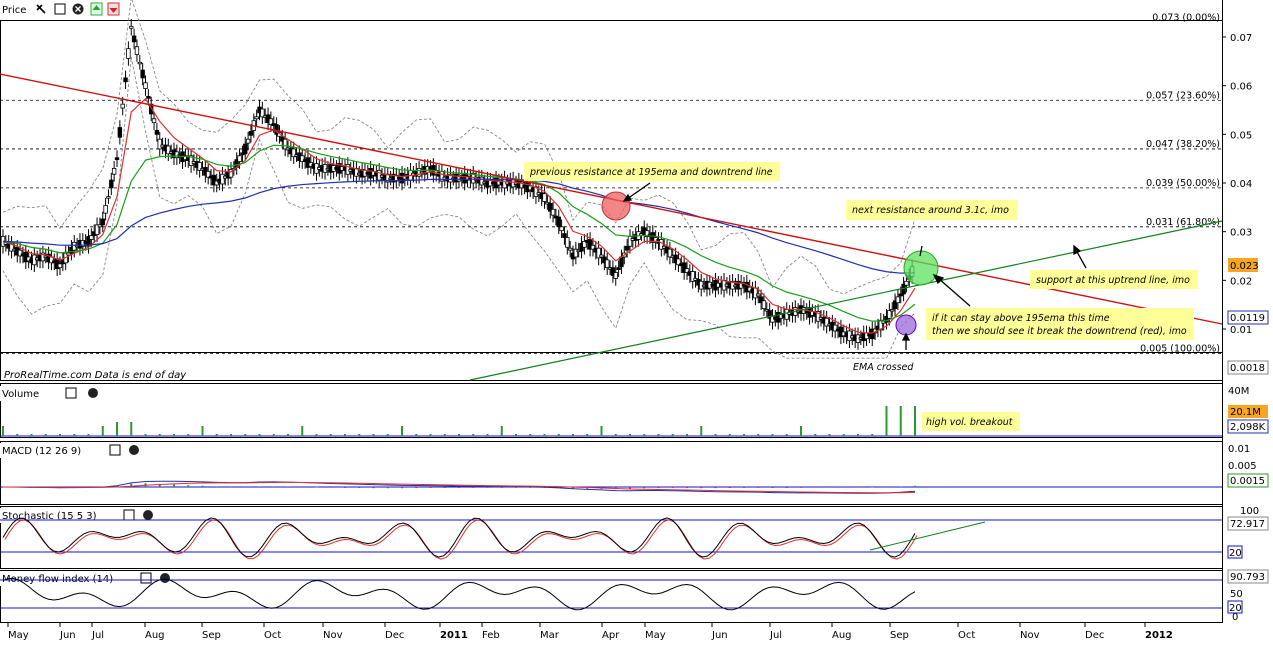  What do you see at coordinates (1241, 135) in the screenshot?
I see `y-tick-label: 0.05` at bounding box center [1241, 135].